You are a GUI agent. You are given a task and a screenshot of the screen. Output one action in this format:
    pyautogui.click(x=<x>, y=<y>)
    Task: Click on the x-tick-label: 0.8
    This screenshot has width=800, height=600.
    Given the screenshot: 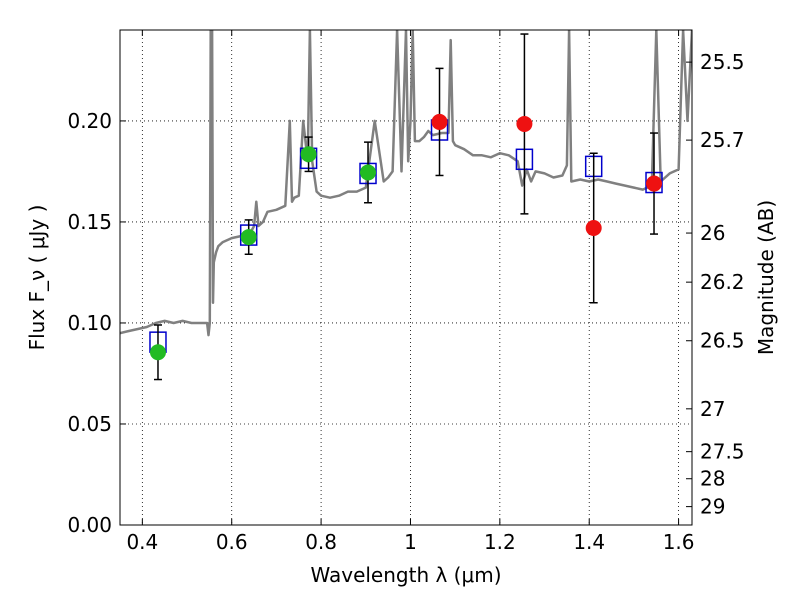 What is the action you would take?
    pyautogui.click(x=321, y=542)
    